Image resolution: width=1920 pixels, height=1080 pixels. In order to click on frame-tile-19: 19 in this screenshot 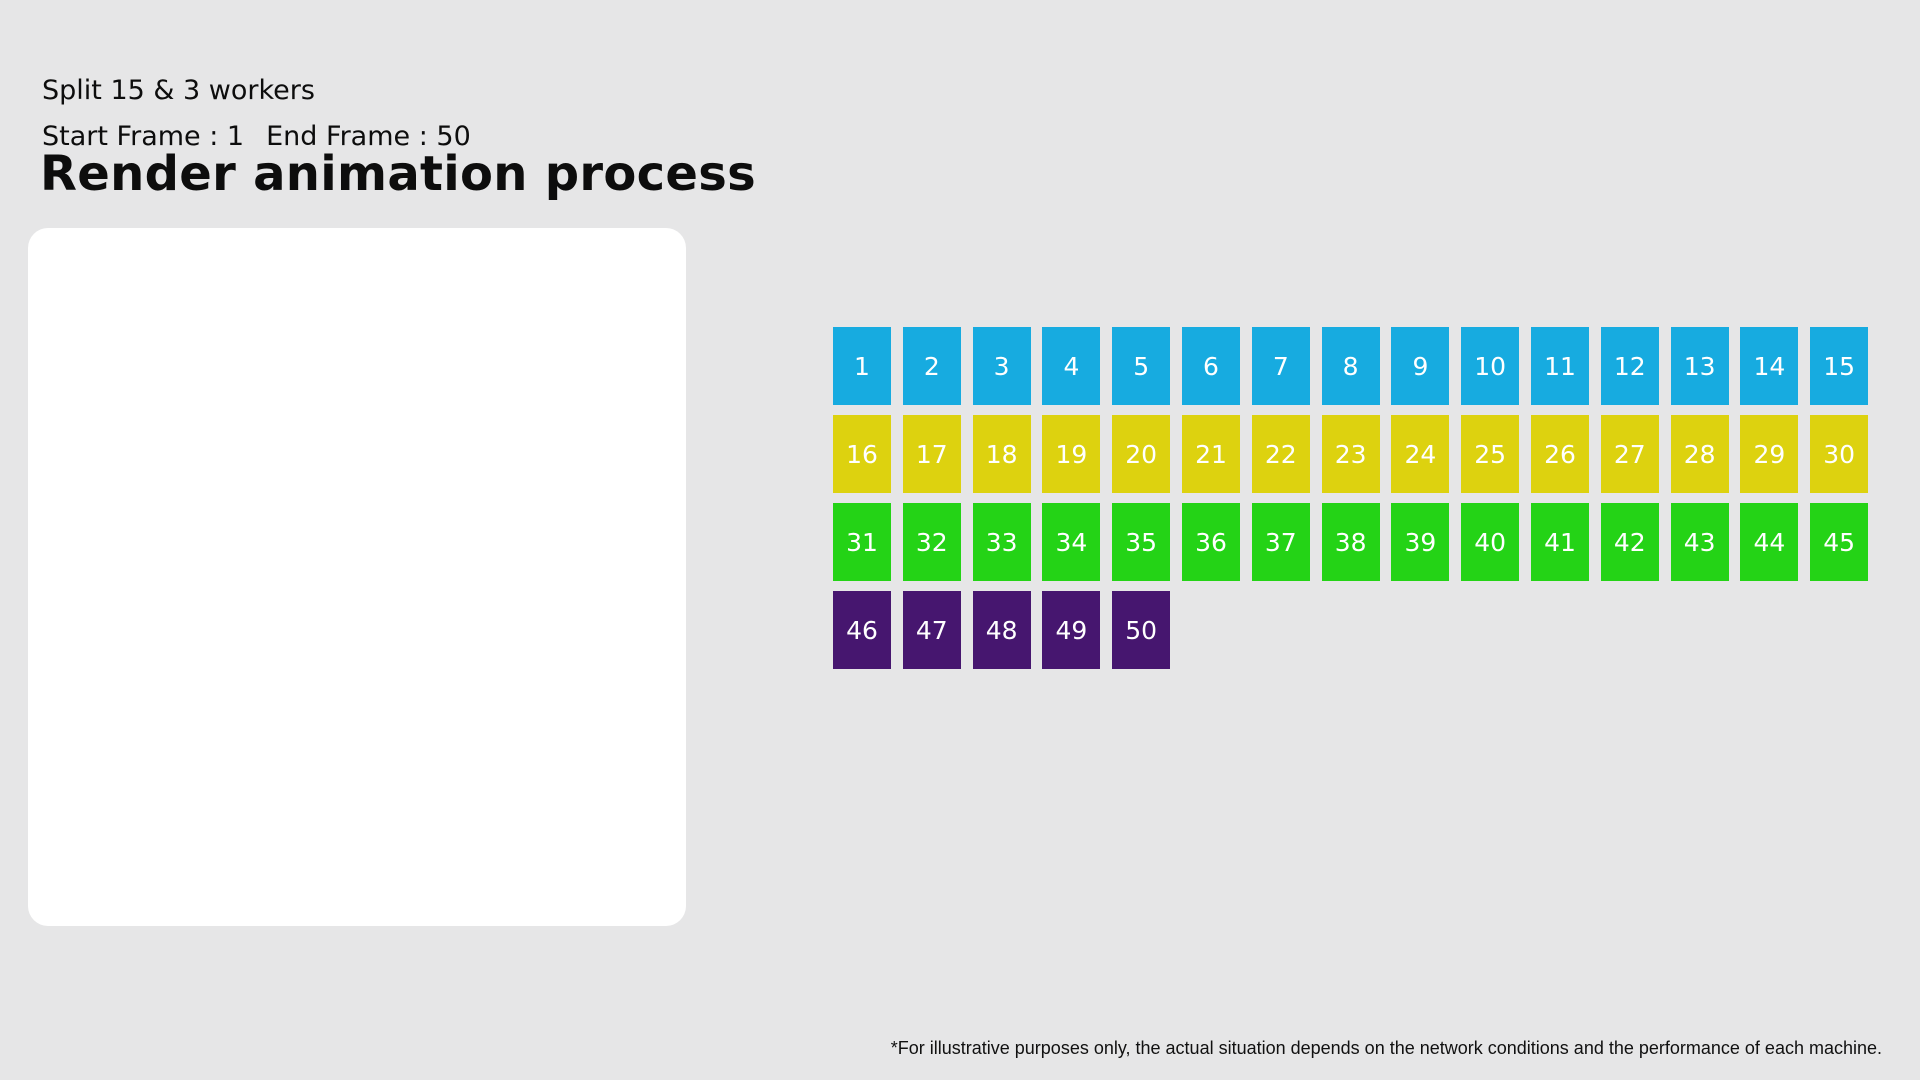, I will do `click(1071, 454)`.